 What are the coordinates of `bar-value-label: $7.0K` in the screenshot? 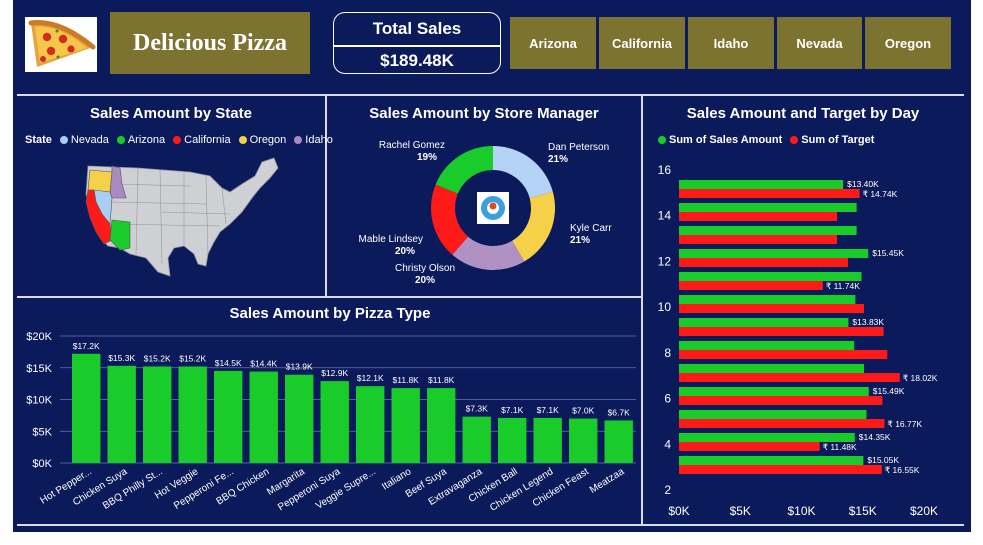 It's located at (583, 411).